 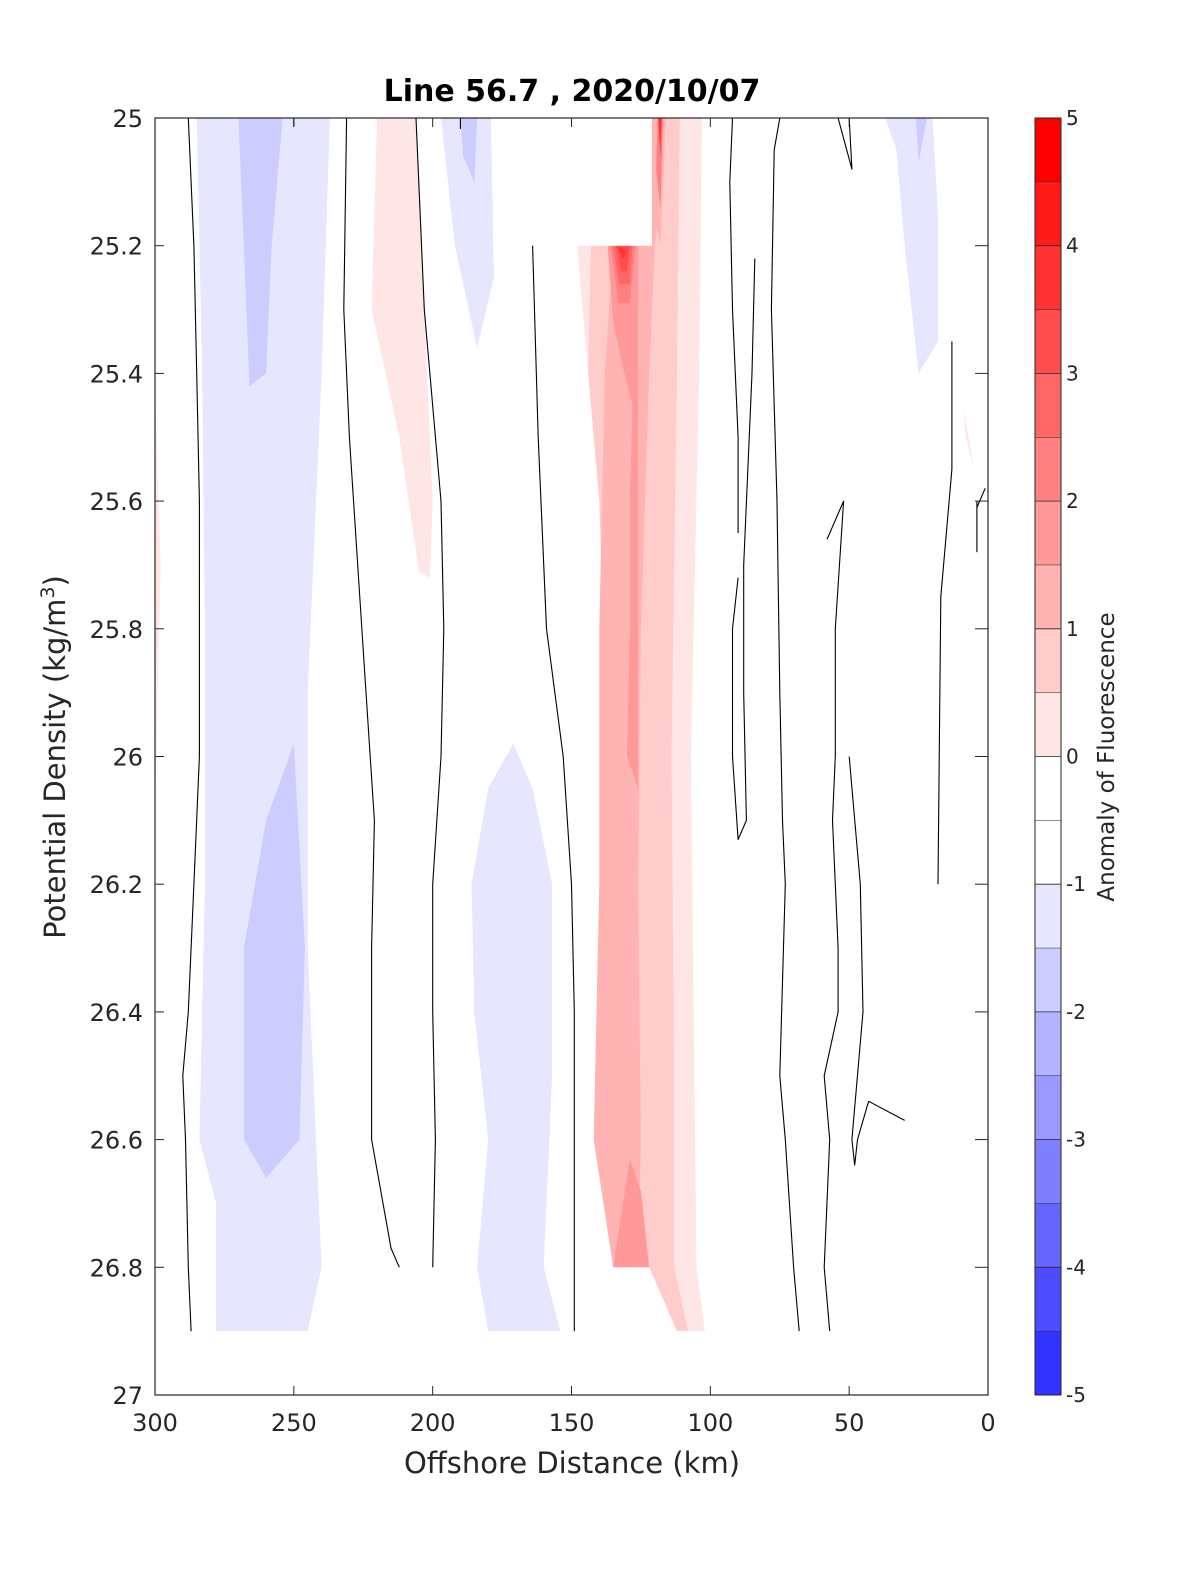 What do you see at coordinates (116, 885) in the screenshot?
I see `y-tick-label: 26.2` at bounding box center [116, 885].